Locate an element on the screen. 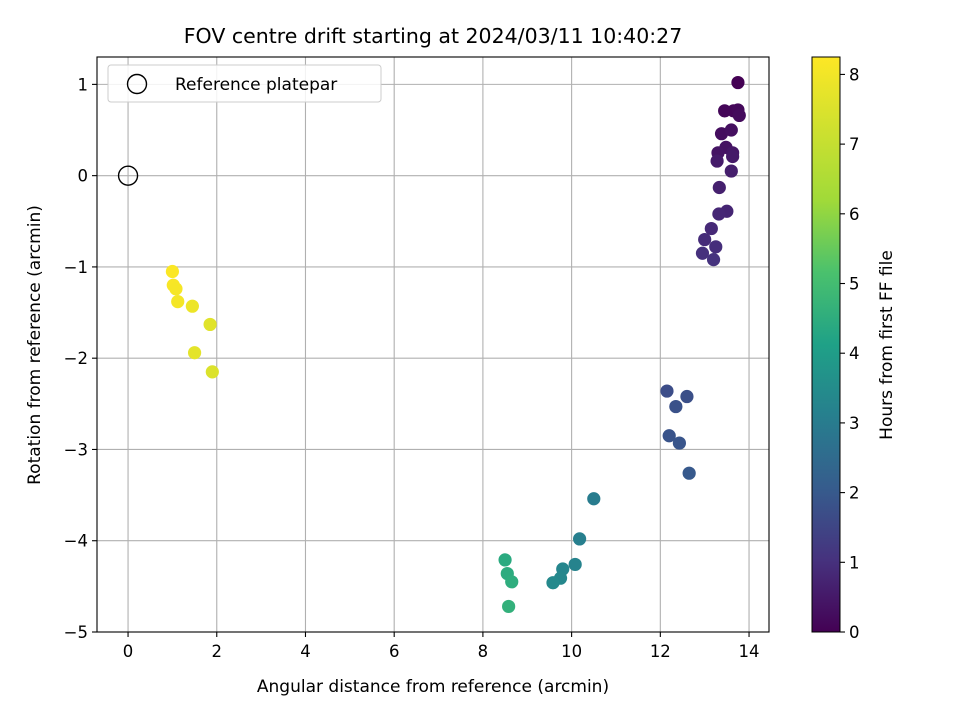  x-tick-label: 8 is located at coordinates (483, 651).